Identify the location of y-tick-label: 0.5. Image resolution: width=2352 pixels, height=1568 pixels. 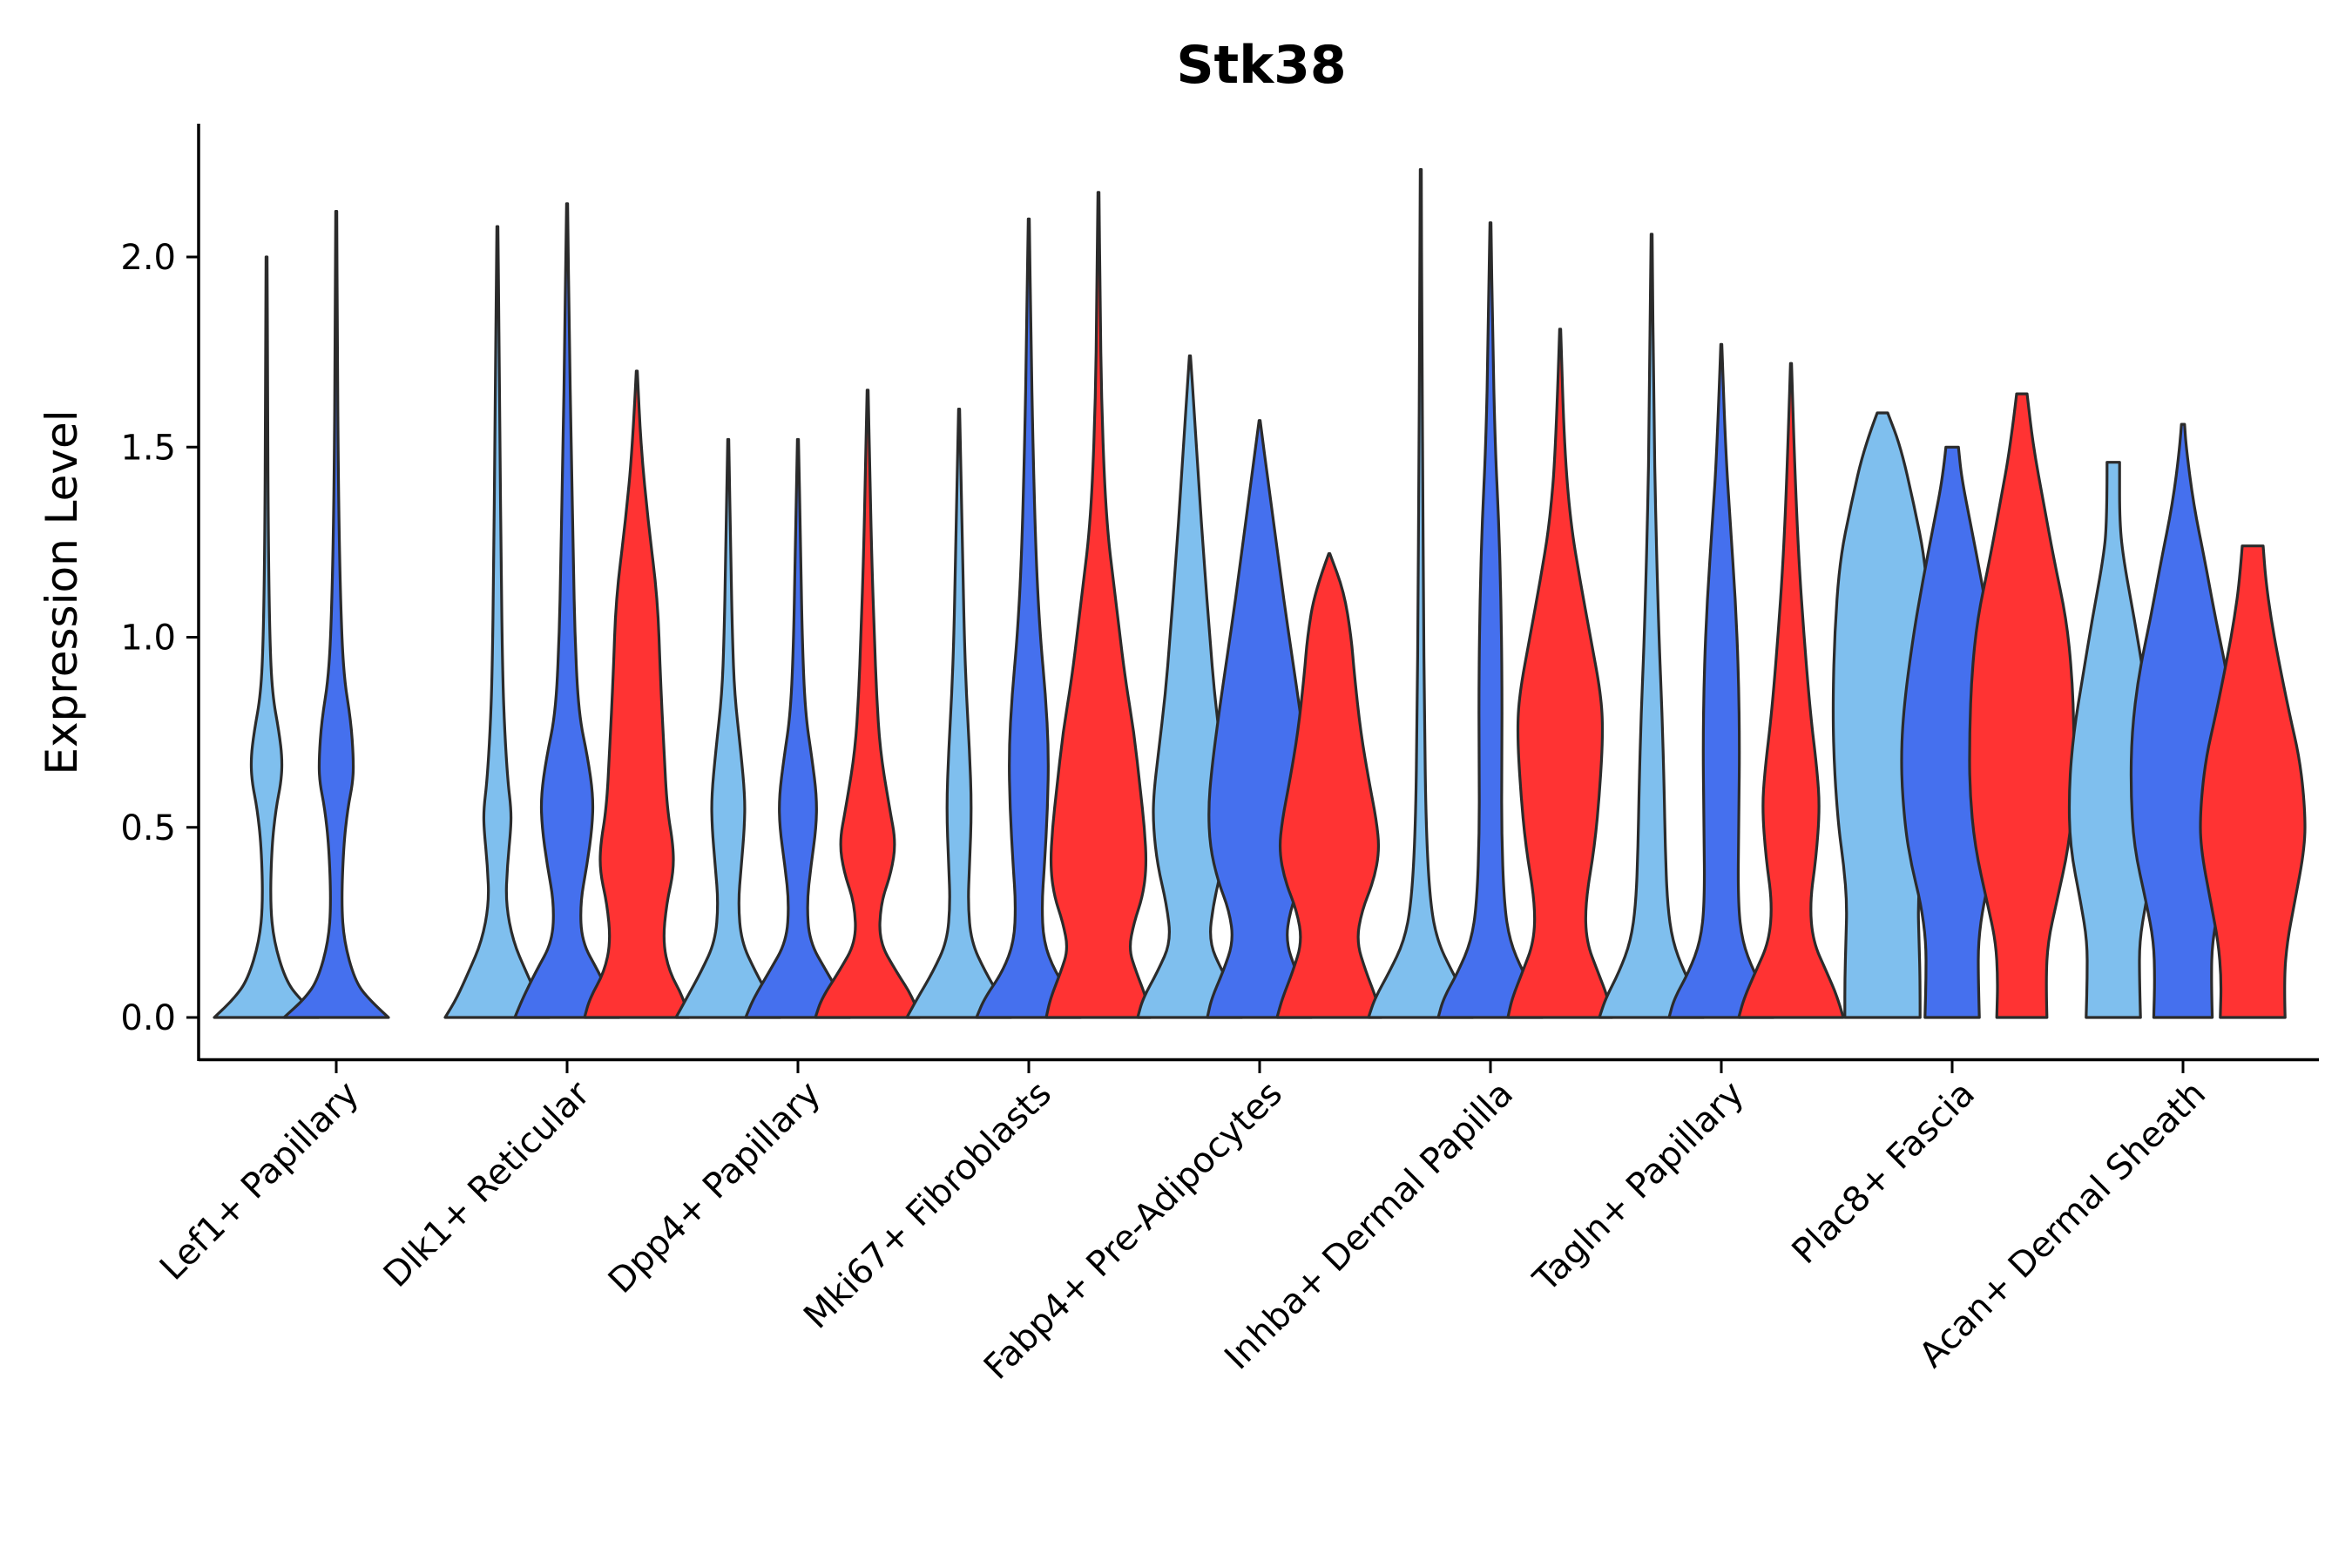
(148, 828).